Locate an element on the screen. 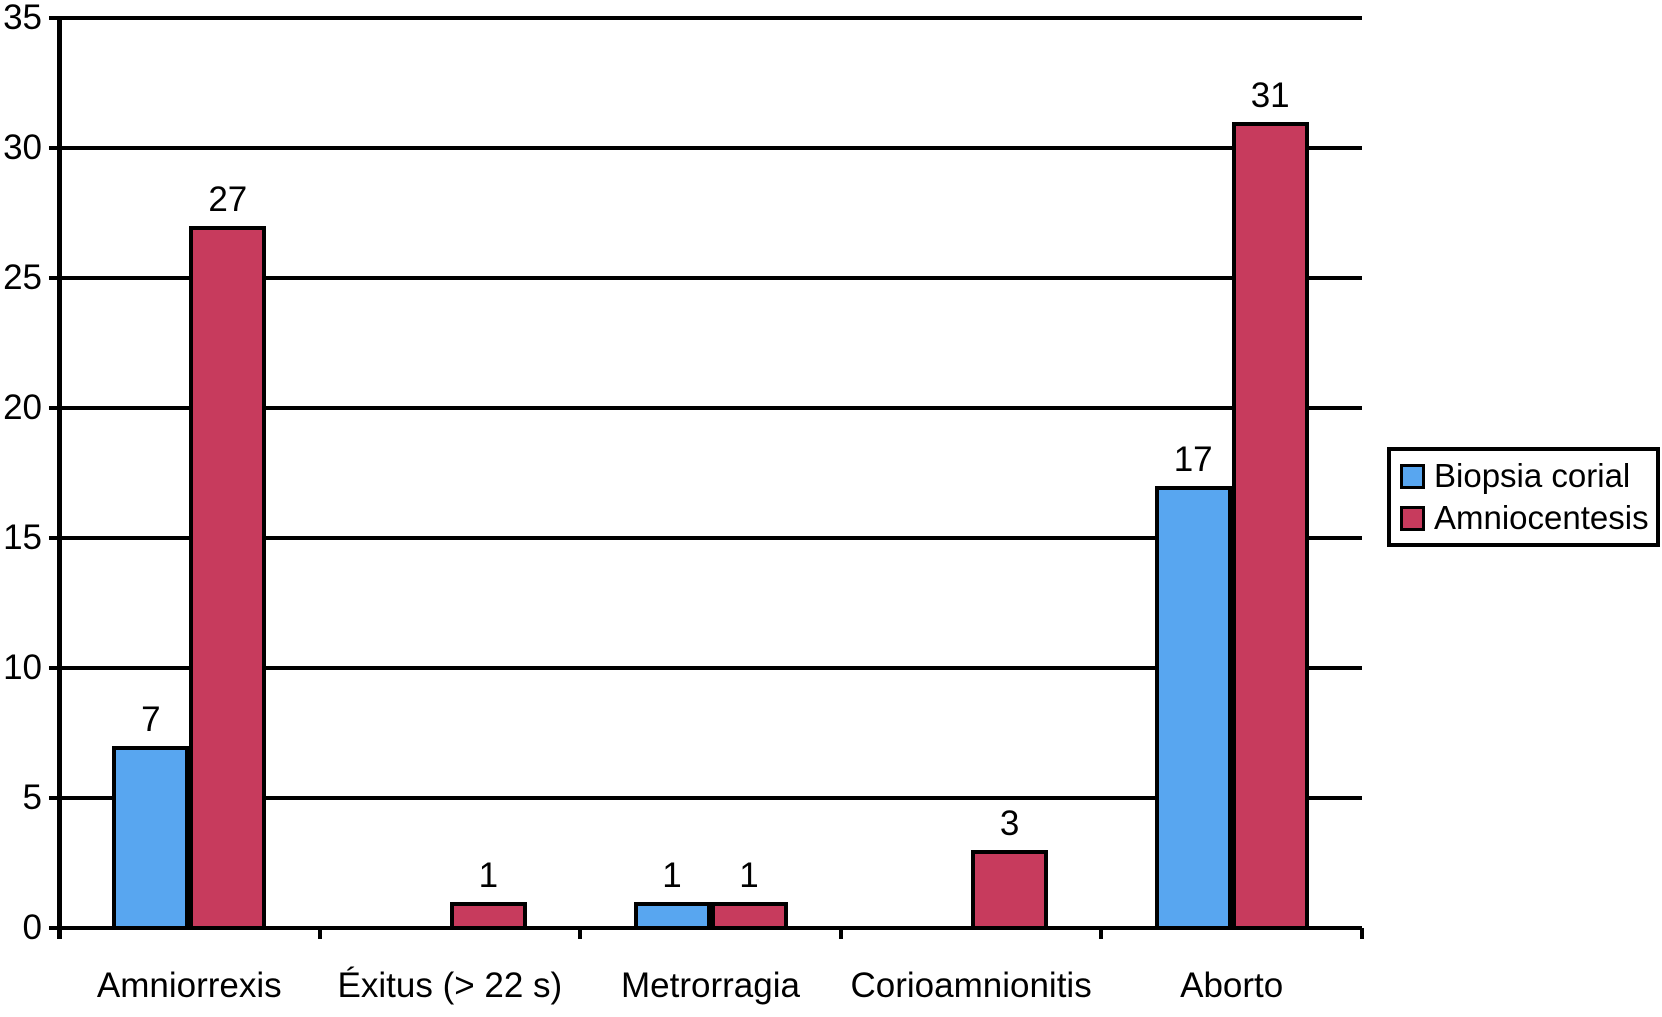  y-axis-tick-label: 15 is located at coordinates (22, 537).